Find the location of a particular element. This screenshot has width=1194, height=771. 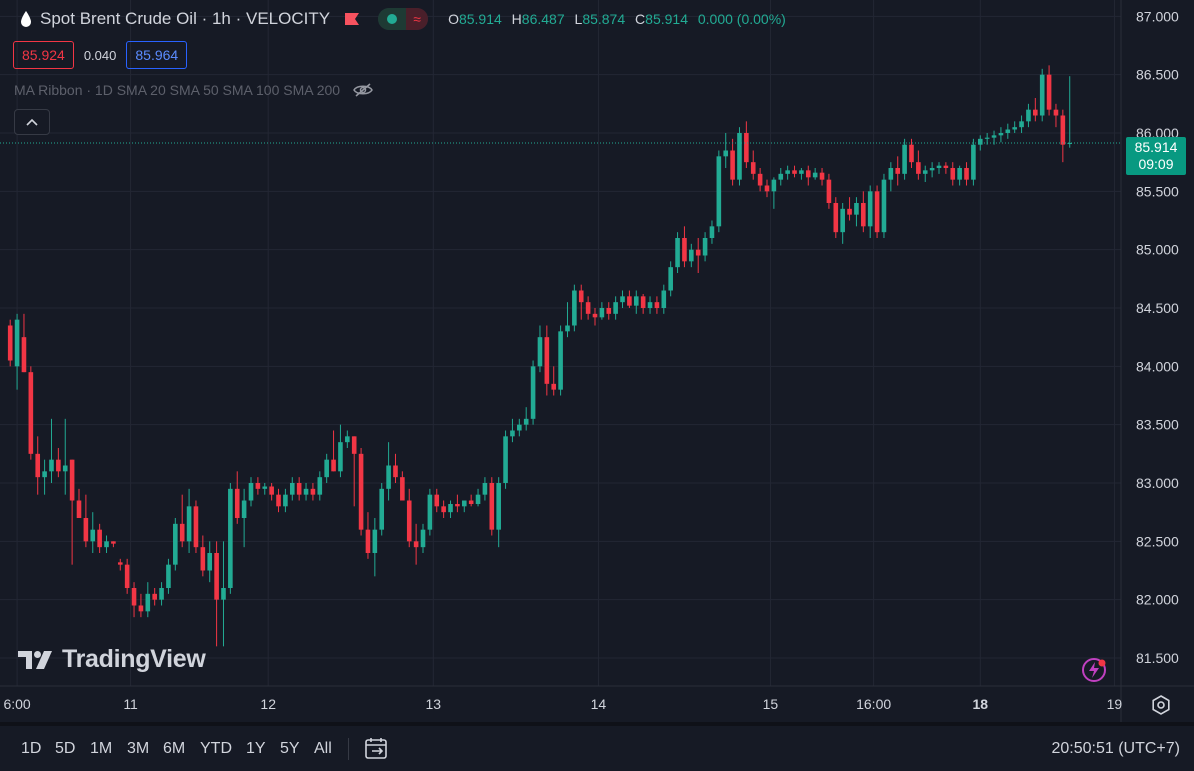

tradingview-logo: TradingView is located at coordinates (112, 659).